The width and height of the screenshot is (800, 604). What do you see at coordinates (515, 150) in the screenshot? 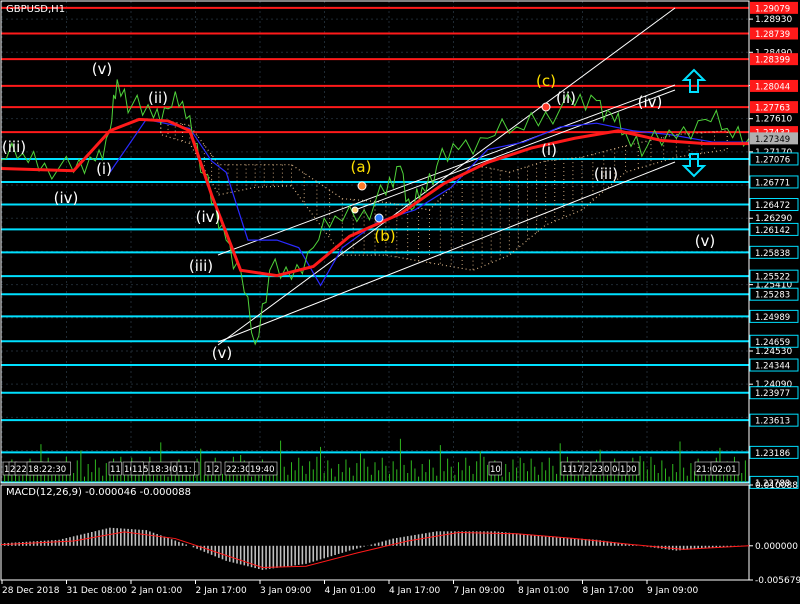
I see `channel-line` at bounding box center [515, 150].